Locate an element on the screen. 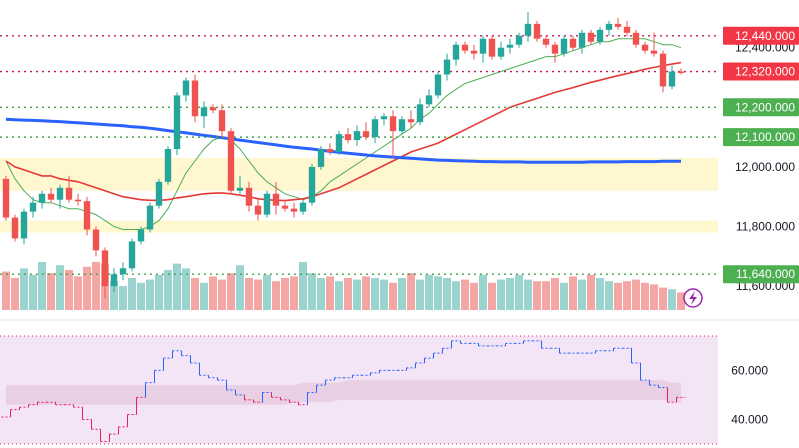 This screenshot has height=448, width=799. level-price-label: 12,440.000 is located at coordinates (765, 36).